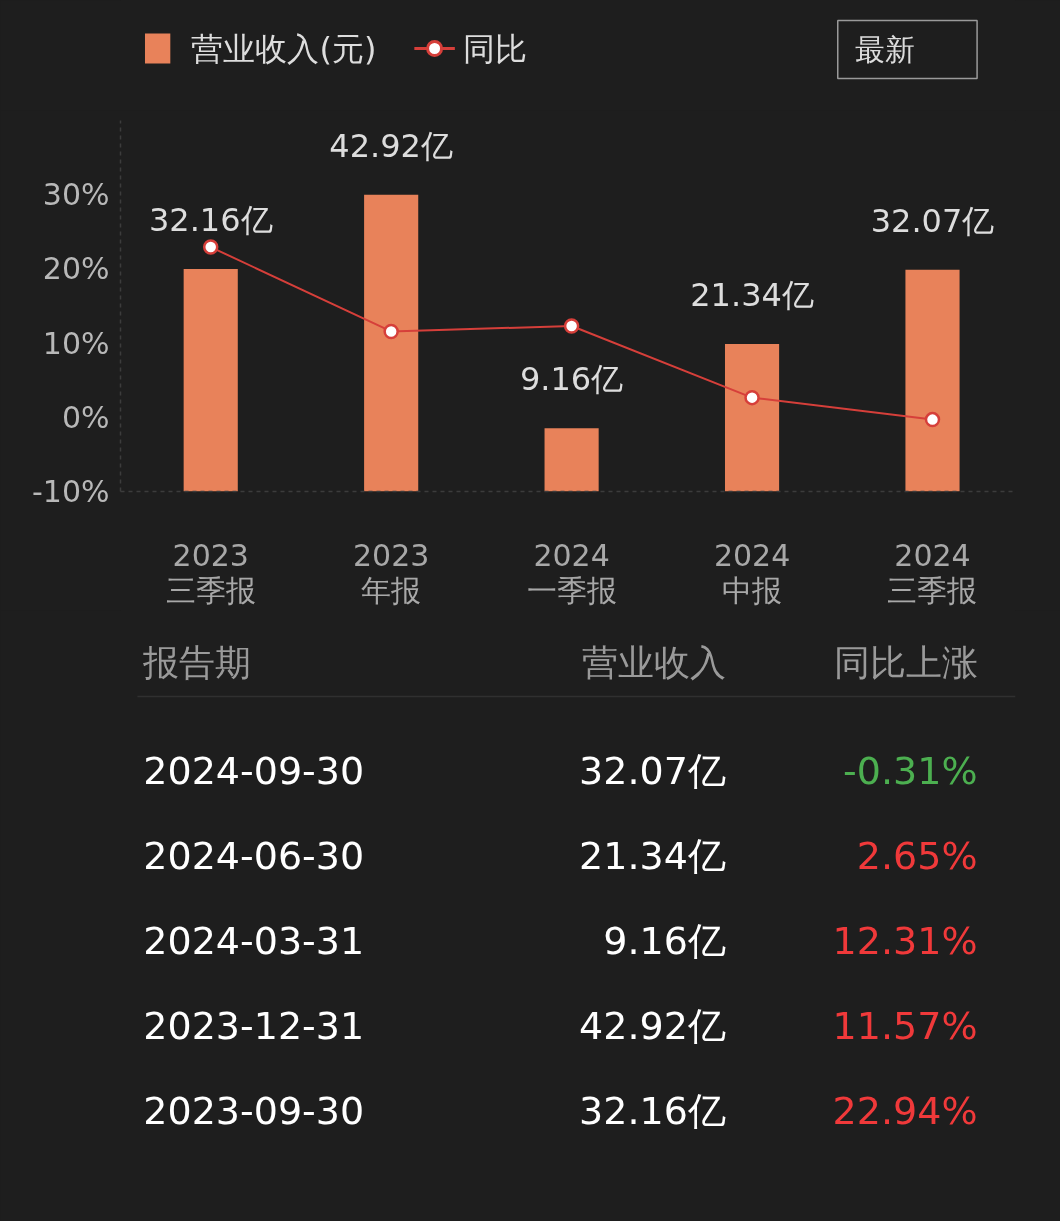  Describe the element at coordinates (932, 572) in the screenshot. I see `x-tick-label: 2024 三季报` at that location.